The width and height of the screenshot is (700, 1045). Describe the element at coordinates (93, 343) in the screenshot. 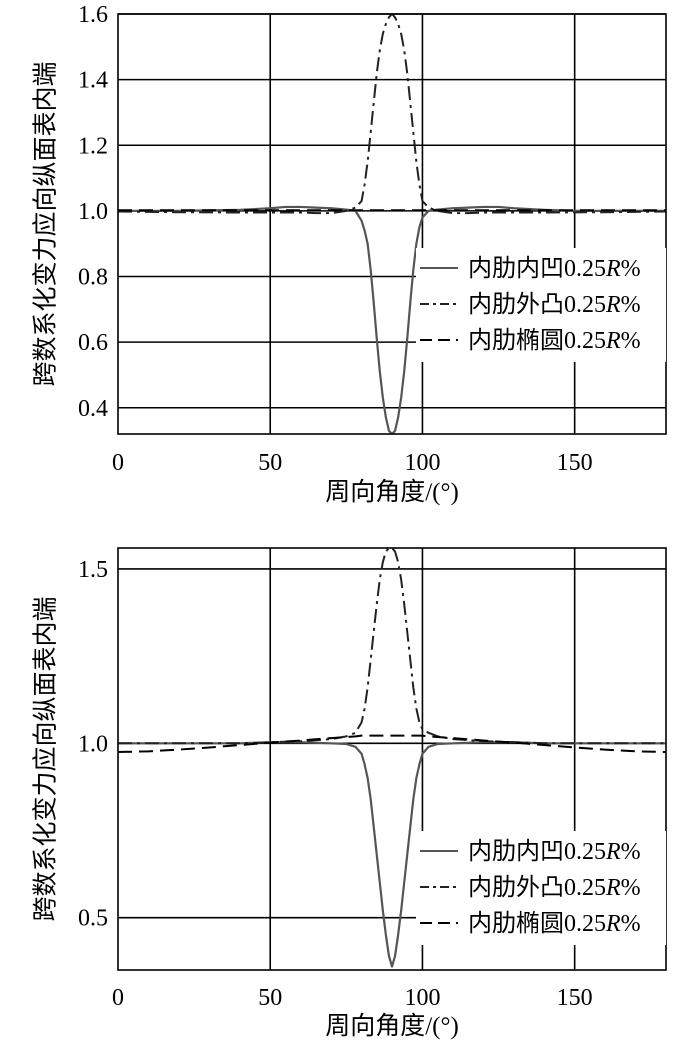

I see `y-tick-label: 0.6` at that location.